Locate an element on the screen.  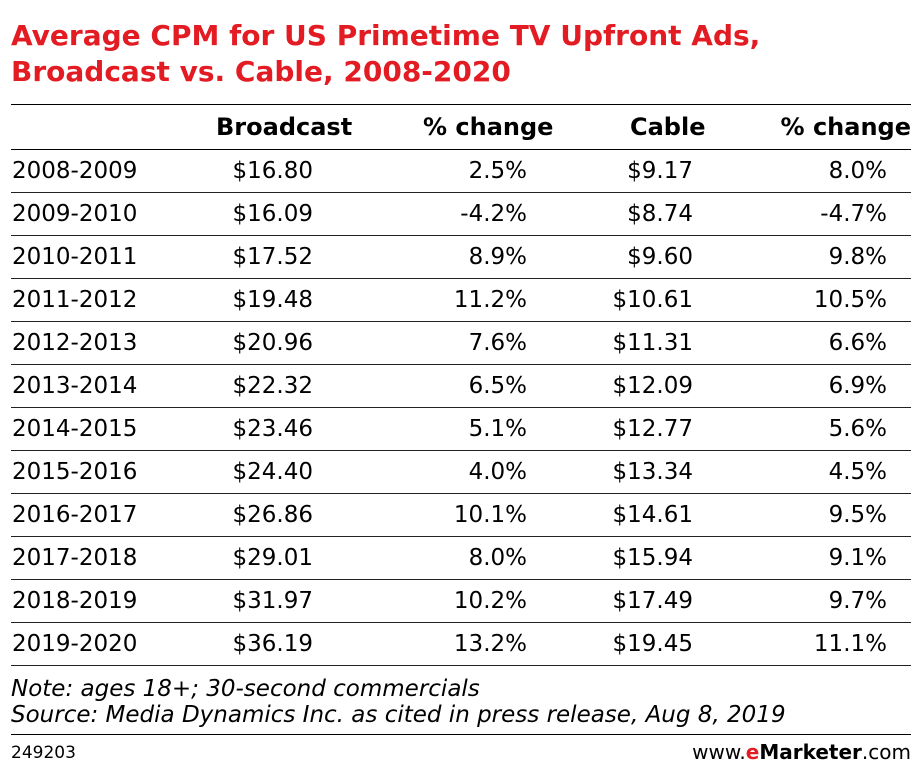
table-row: 2017-2018 $29.01 8.0% $15.94 9.1% is located at coordinates (461, 558).